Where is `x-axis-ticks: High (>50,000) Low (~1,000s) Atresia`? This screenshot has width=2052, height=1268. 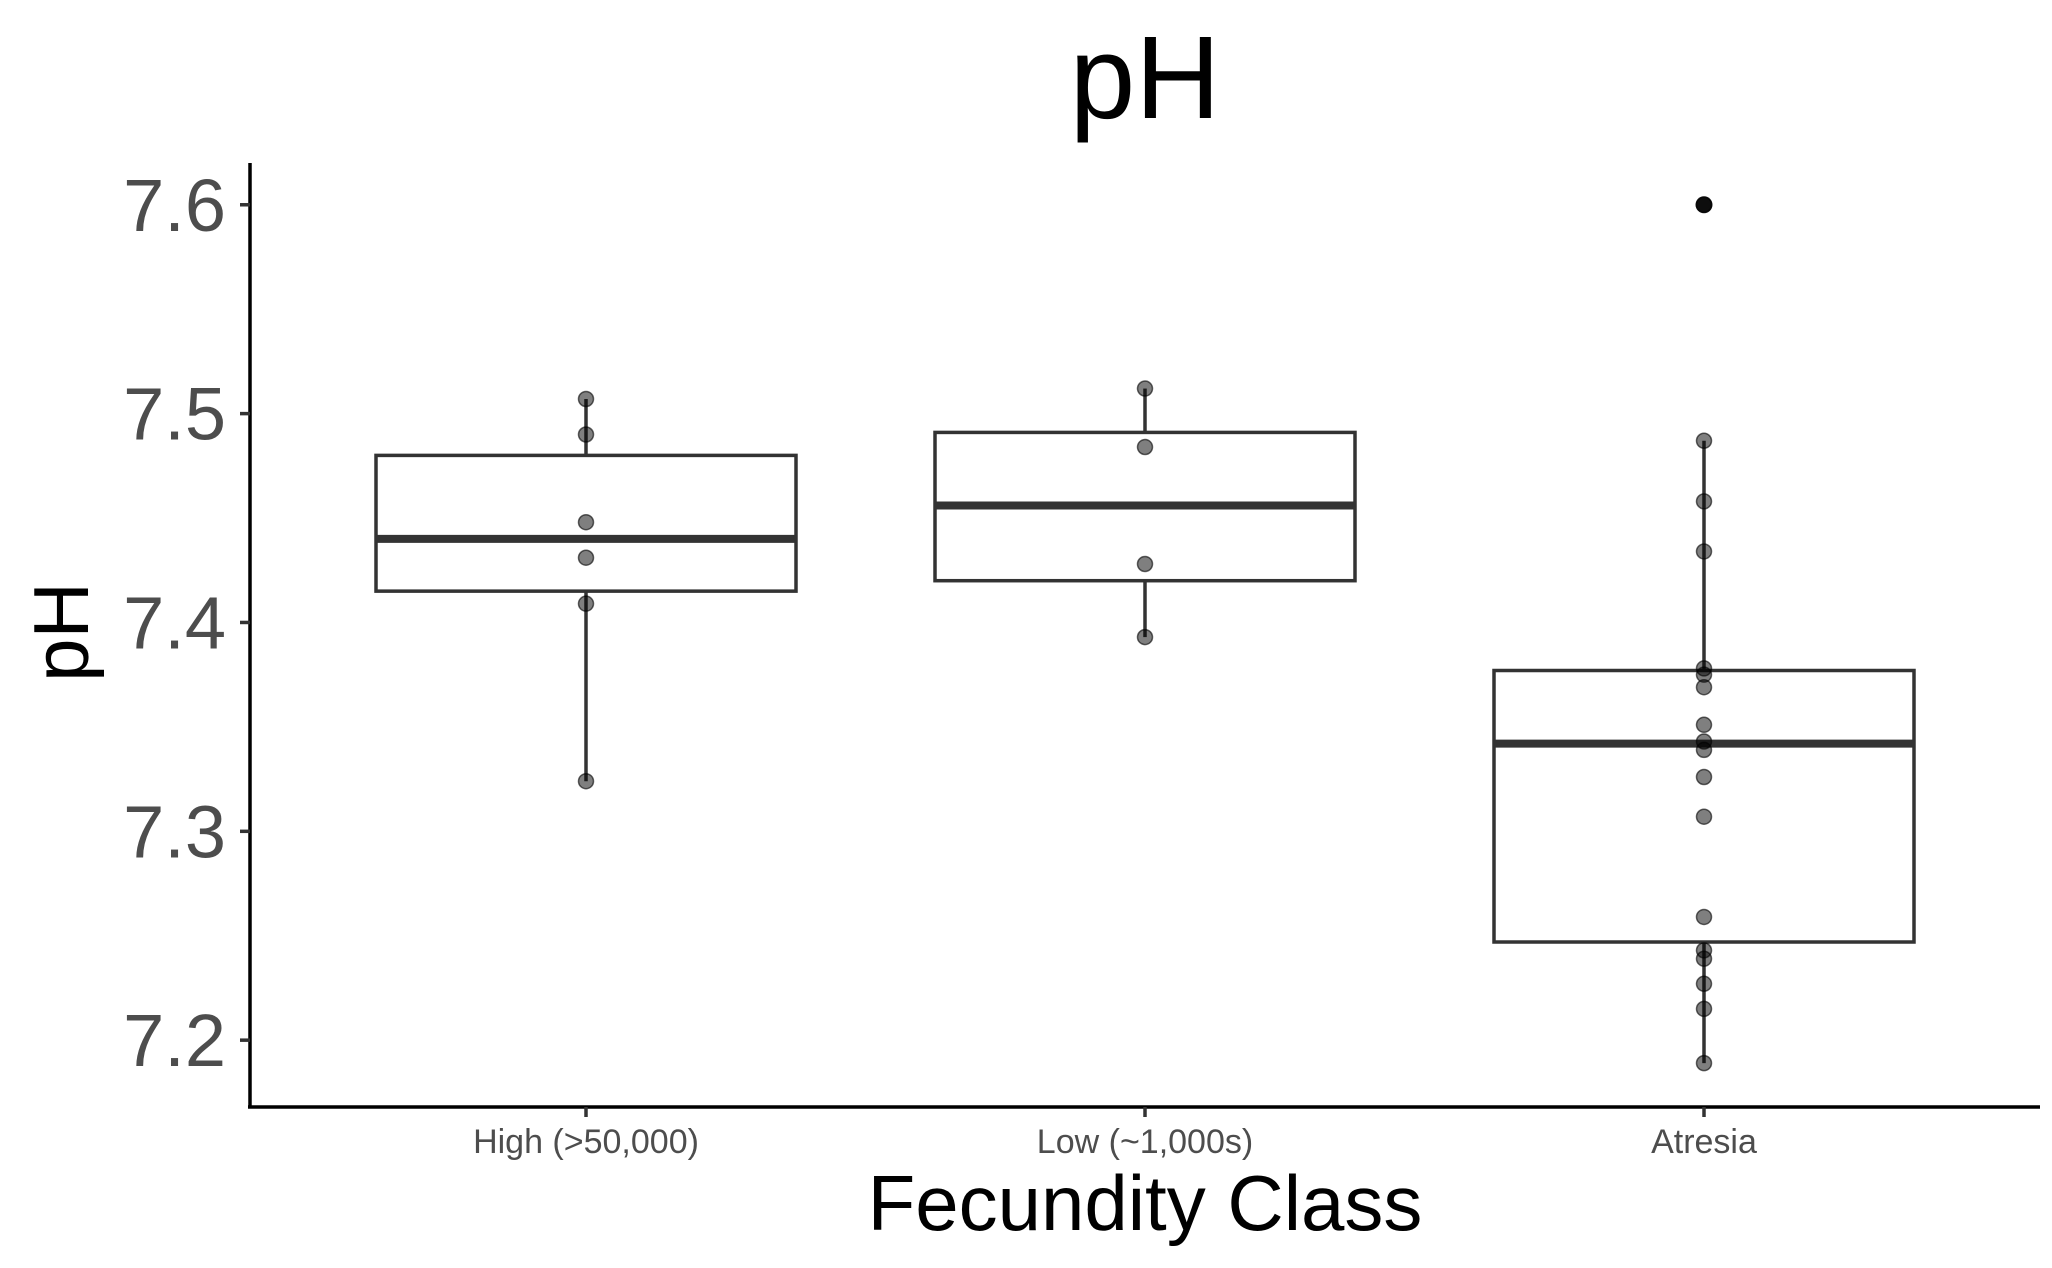
x-axis-ticks: High (>50,000) Low (~1,000s) Atresia is located at coordinates (1115, 1134).